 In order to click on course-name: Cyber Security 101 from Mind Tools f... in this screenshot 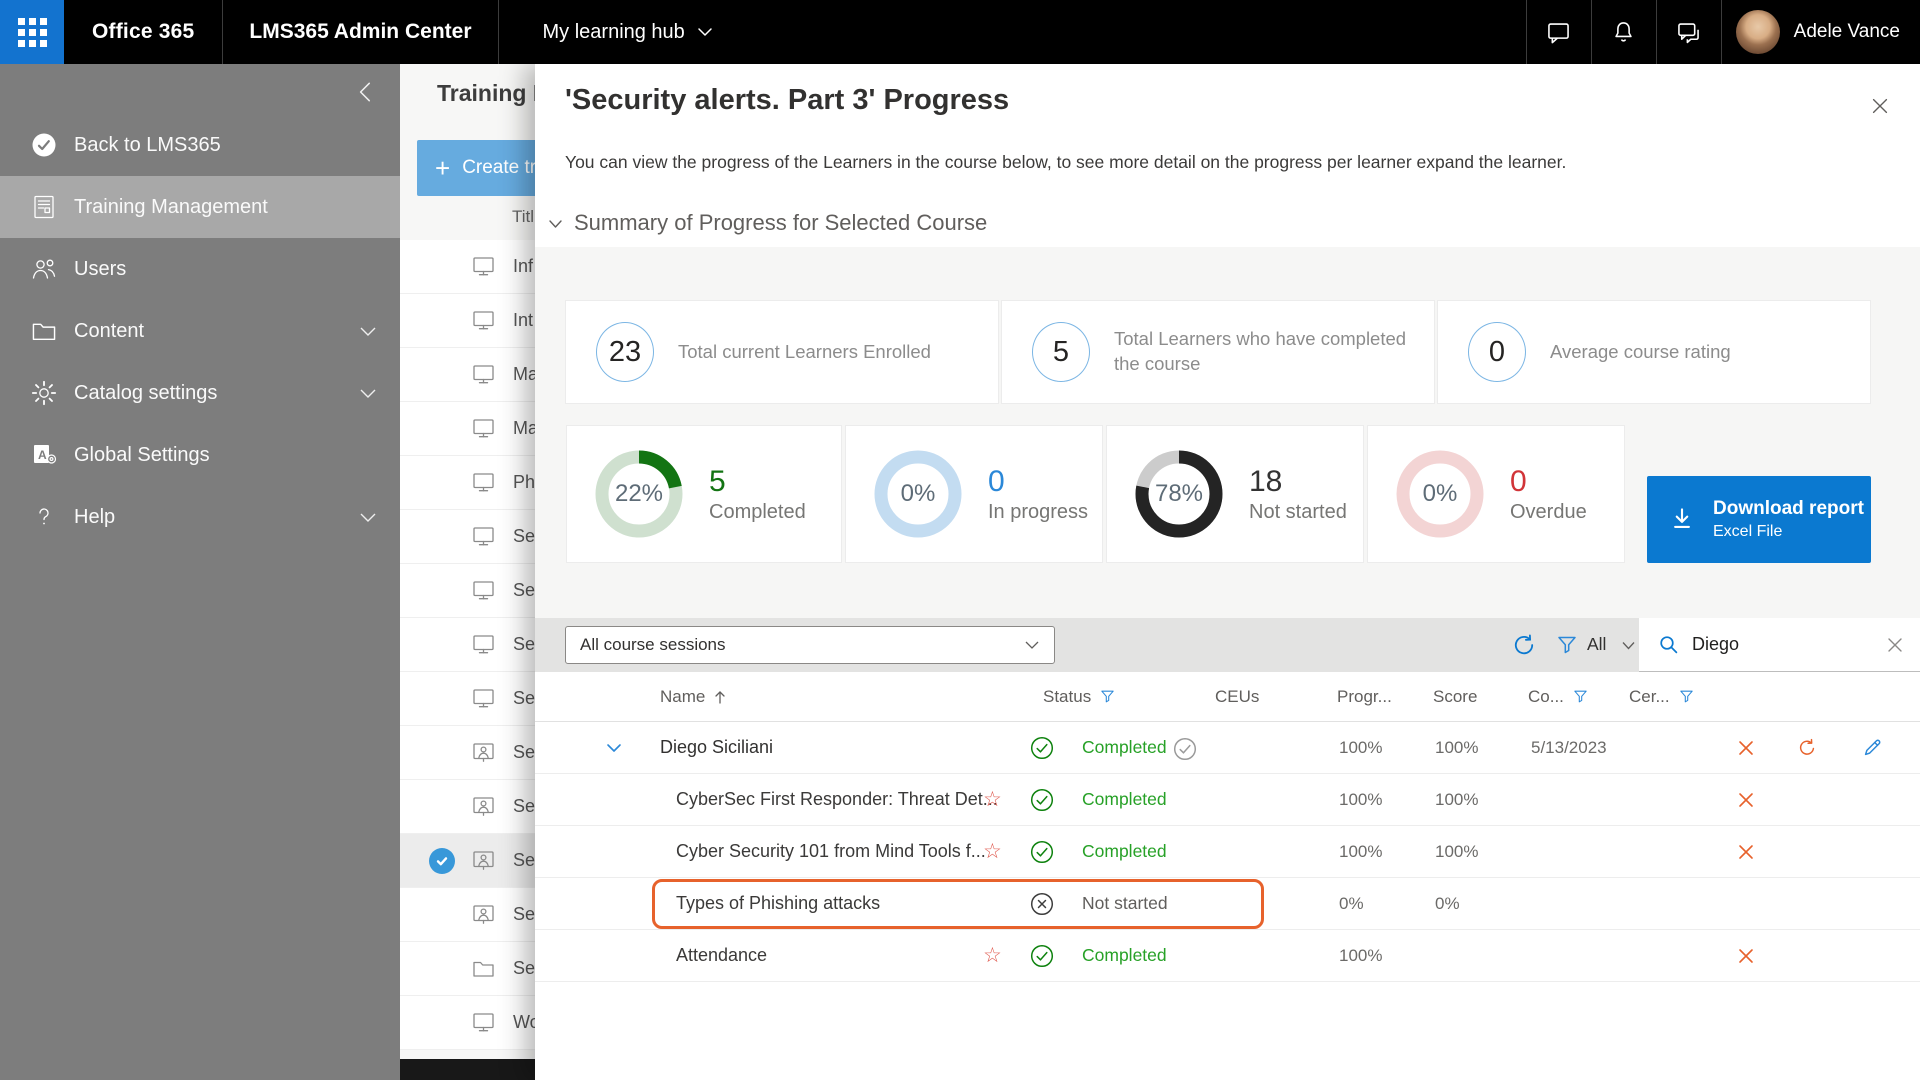, I will do `click(831, 851)`.